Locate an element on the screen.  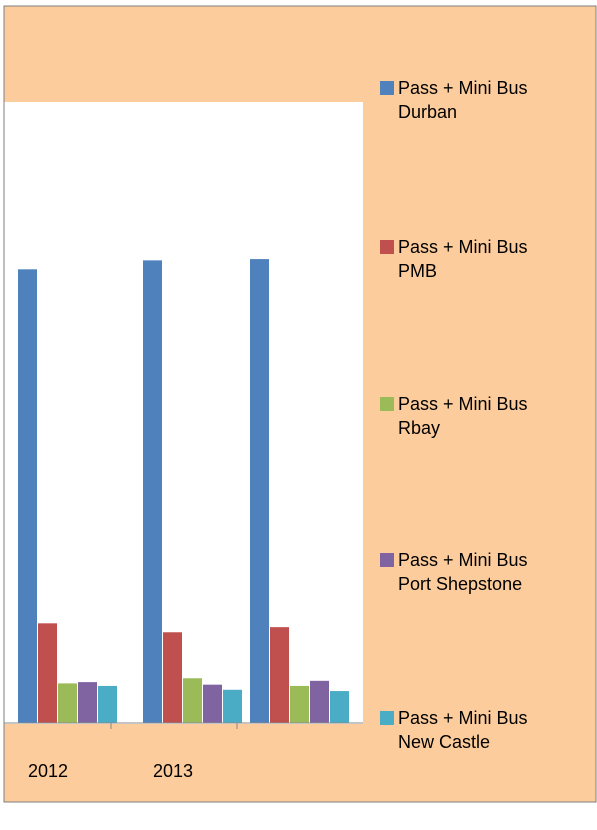
x-tick-label-2013: 2013 is located at coordinates (173, 771).